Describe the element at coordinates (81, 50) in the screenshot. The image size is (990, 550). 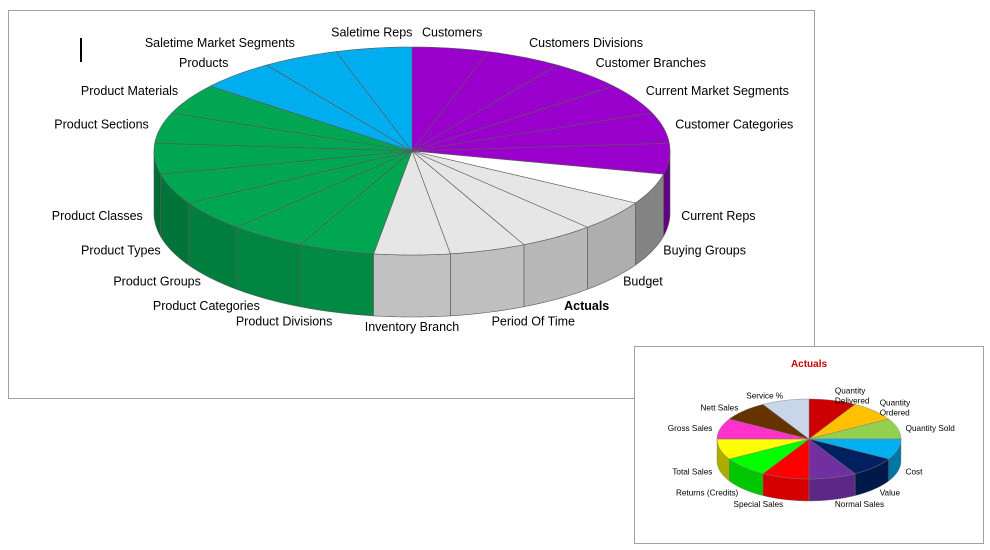
I see `text-cursor` at that location.